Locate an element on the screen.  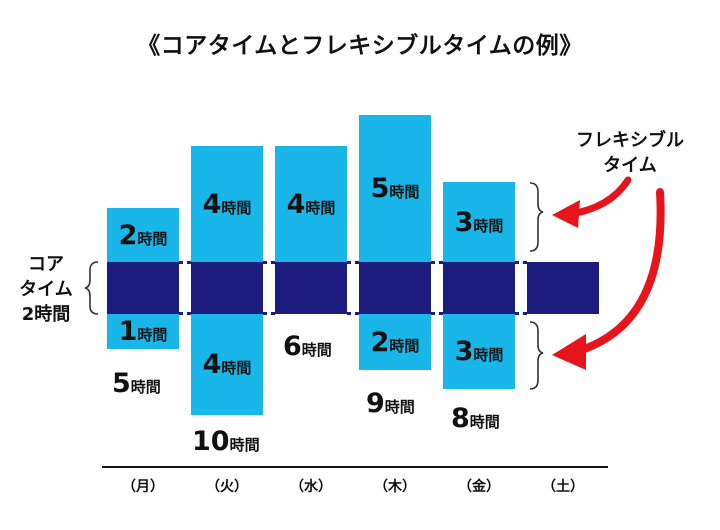
tuesday-after-block: 4時間 is located at coordinates (227, 364).